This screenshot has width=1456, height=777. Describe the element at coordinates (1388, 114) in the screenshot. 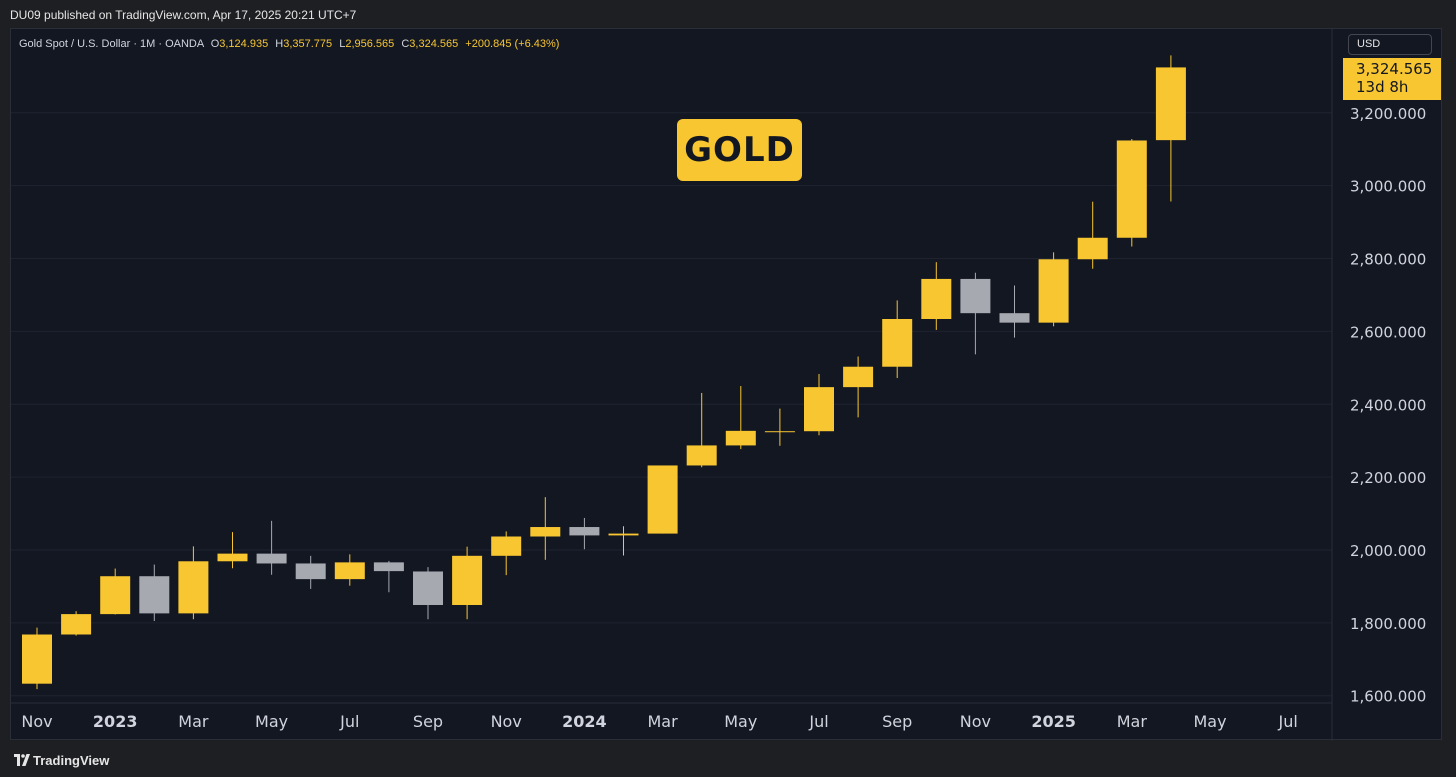

I see `y-tick-label: 3,200.000` at that location.